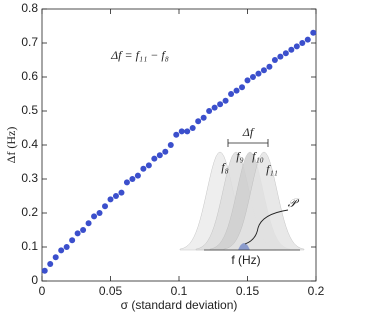 The width and height of the screenshot is (382, 316). I want to click on y-tick-label: 0.8, so click(29, 8).